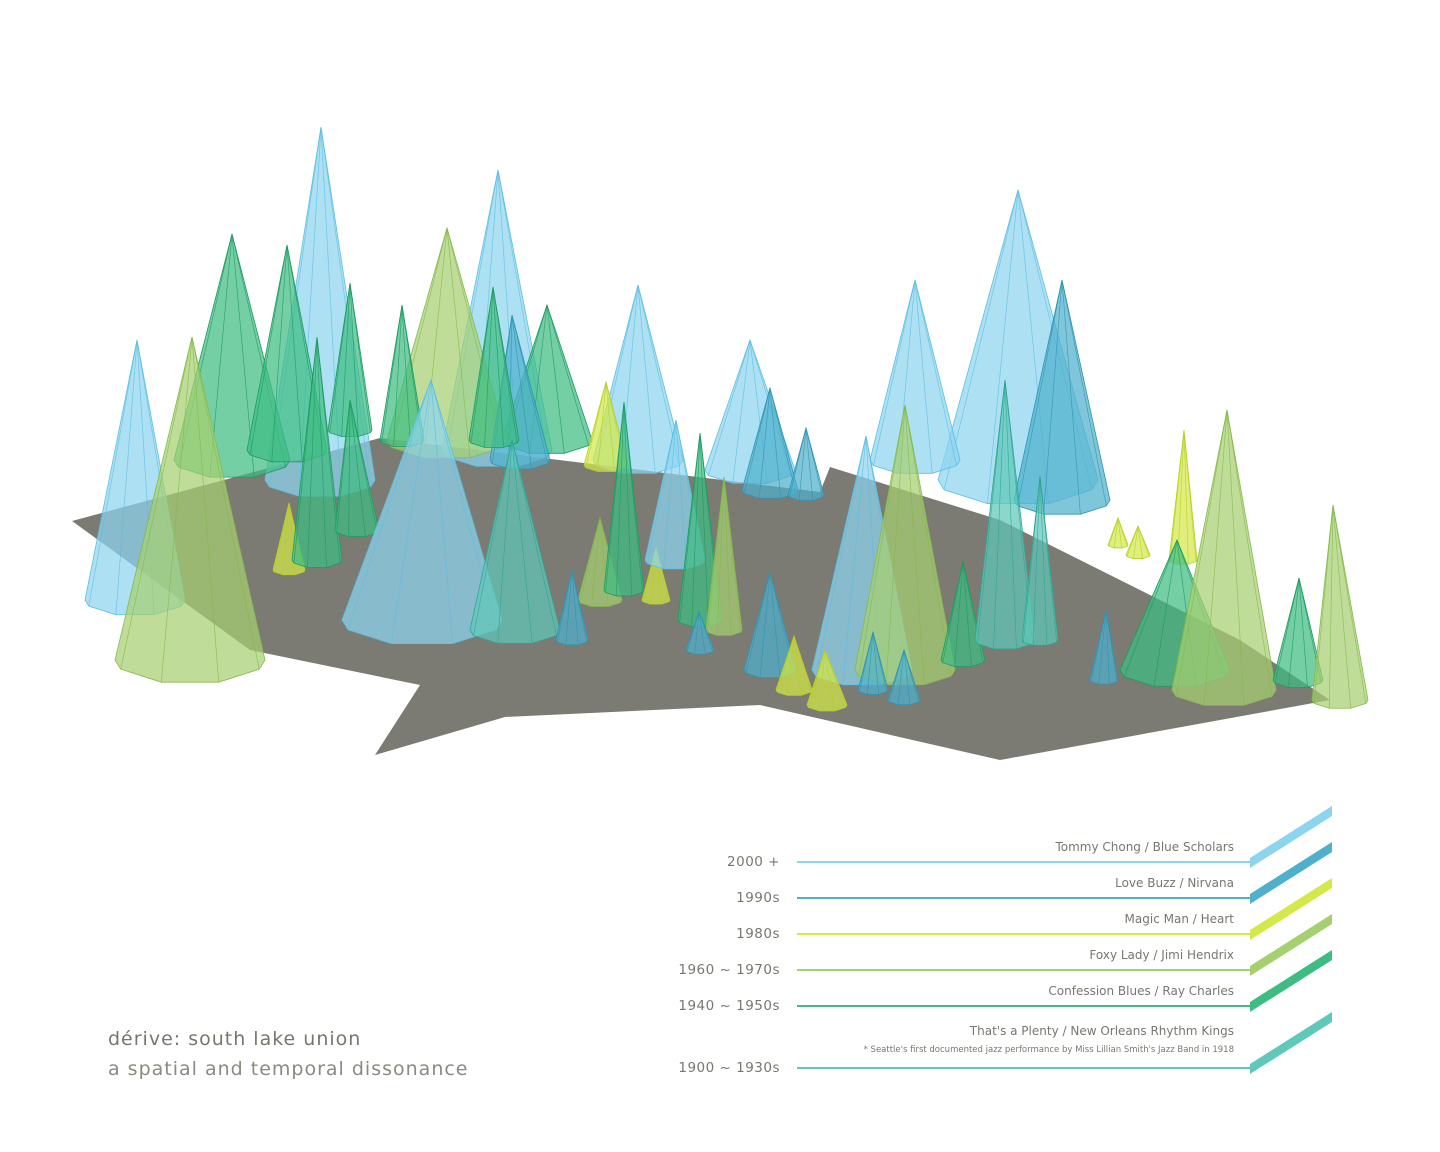 The height and width of the screenshot is (1152, 1440). Describe the element at coordinates (1161, 955) in the screenshot. I see `legend-song: Foxy Lady / Jimi Hendrix` at that location.